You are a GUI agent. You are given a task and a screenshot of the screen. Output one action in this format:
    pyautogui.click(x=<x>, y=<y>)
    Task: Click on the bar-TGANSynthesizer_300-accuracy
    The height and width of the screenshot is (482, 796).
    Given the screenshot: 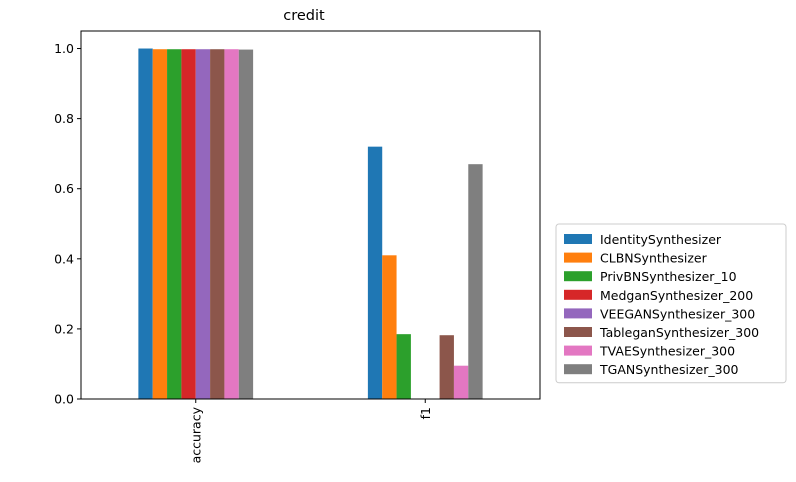 What is the action you would take?
    pyautogui.click(x=246, y=224)
    